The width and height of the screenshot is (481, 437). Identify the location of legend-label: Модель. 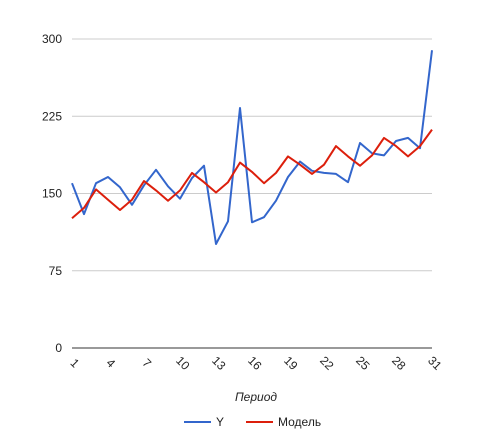
(299, 422).